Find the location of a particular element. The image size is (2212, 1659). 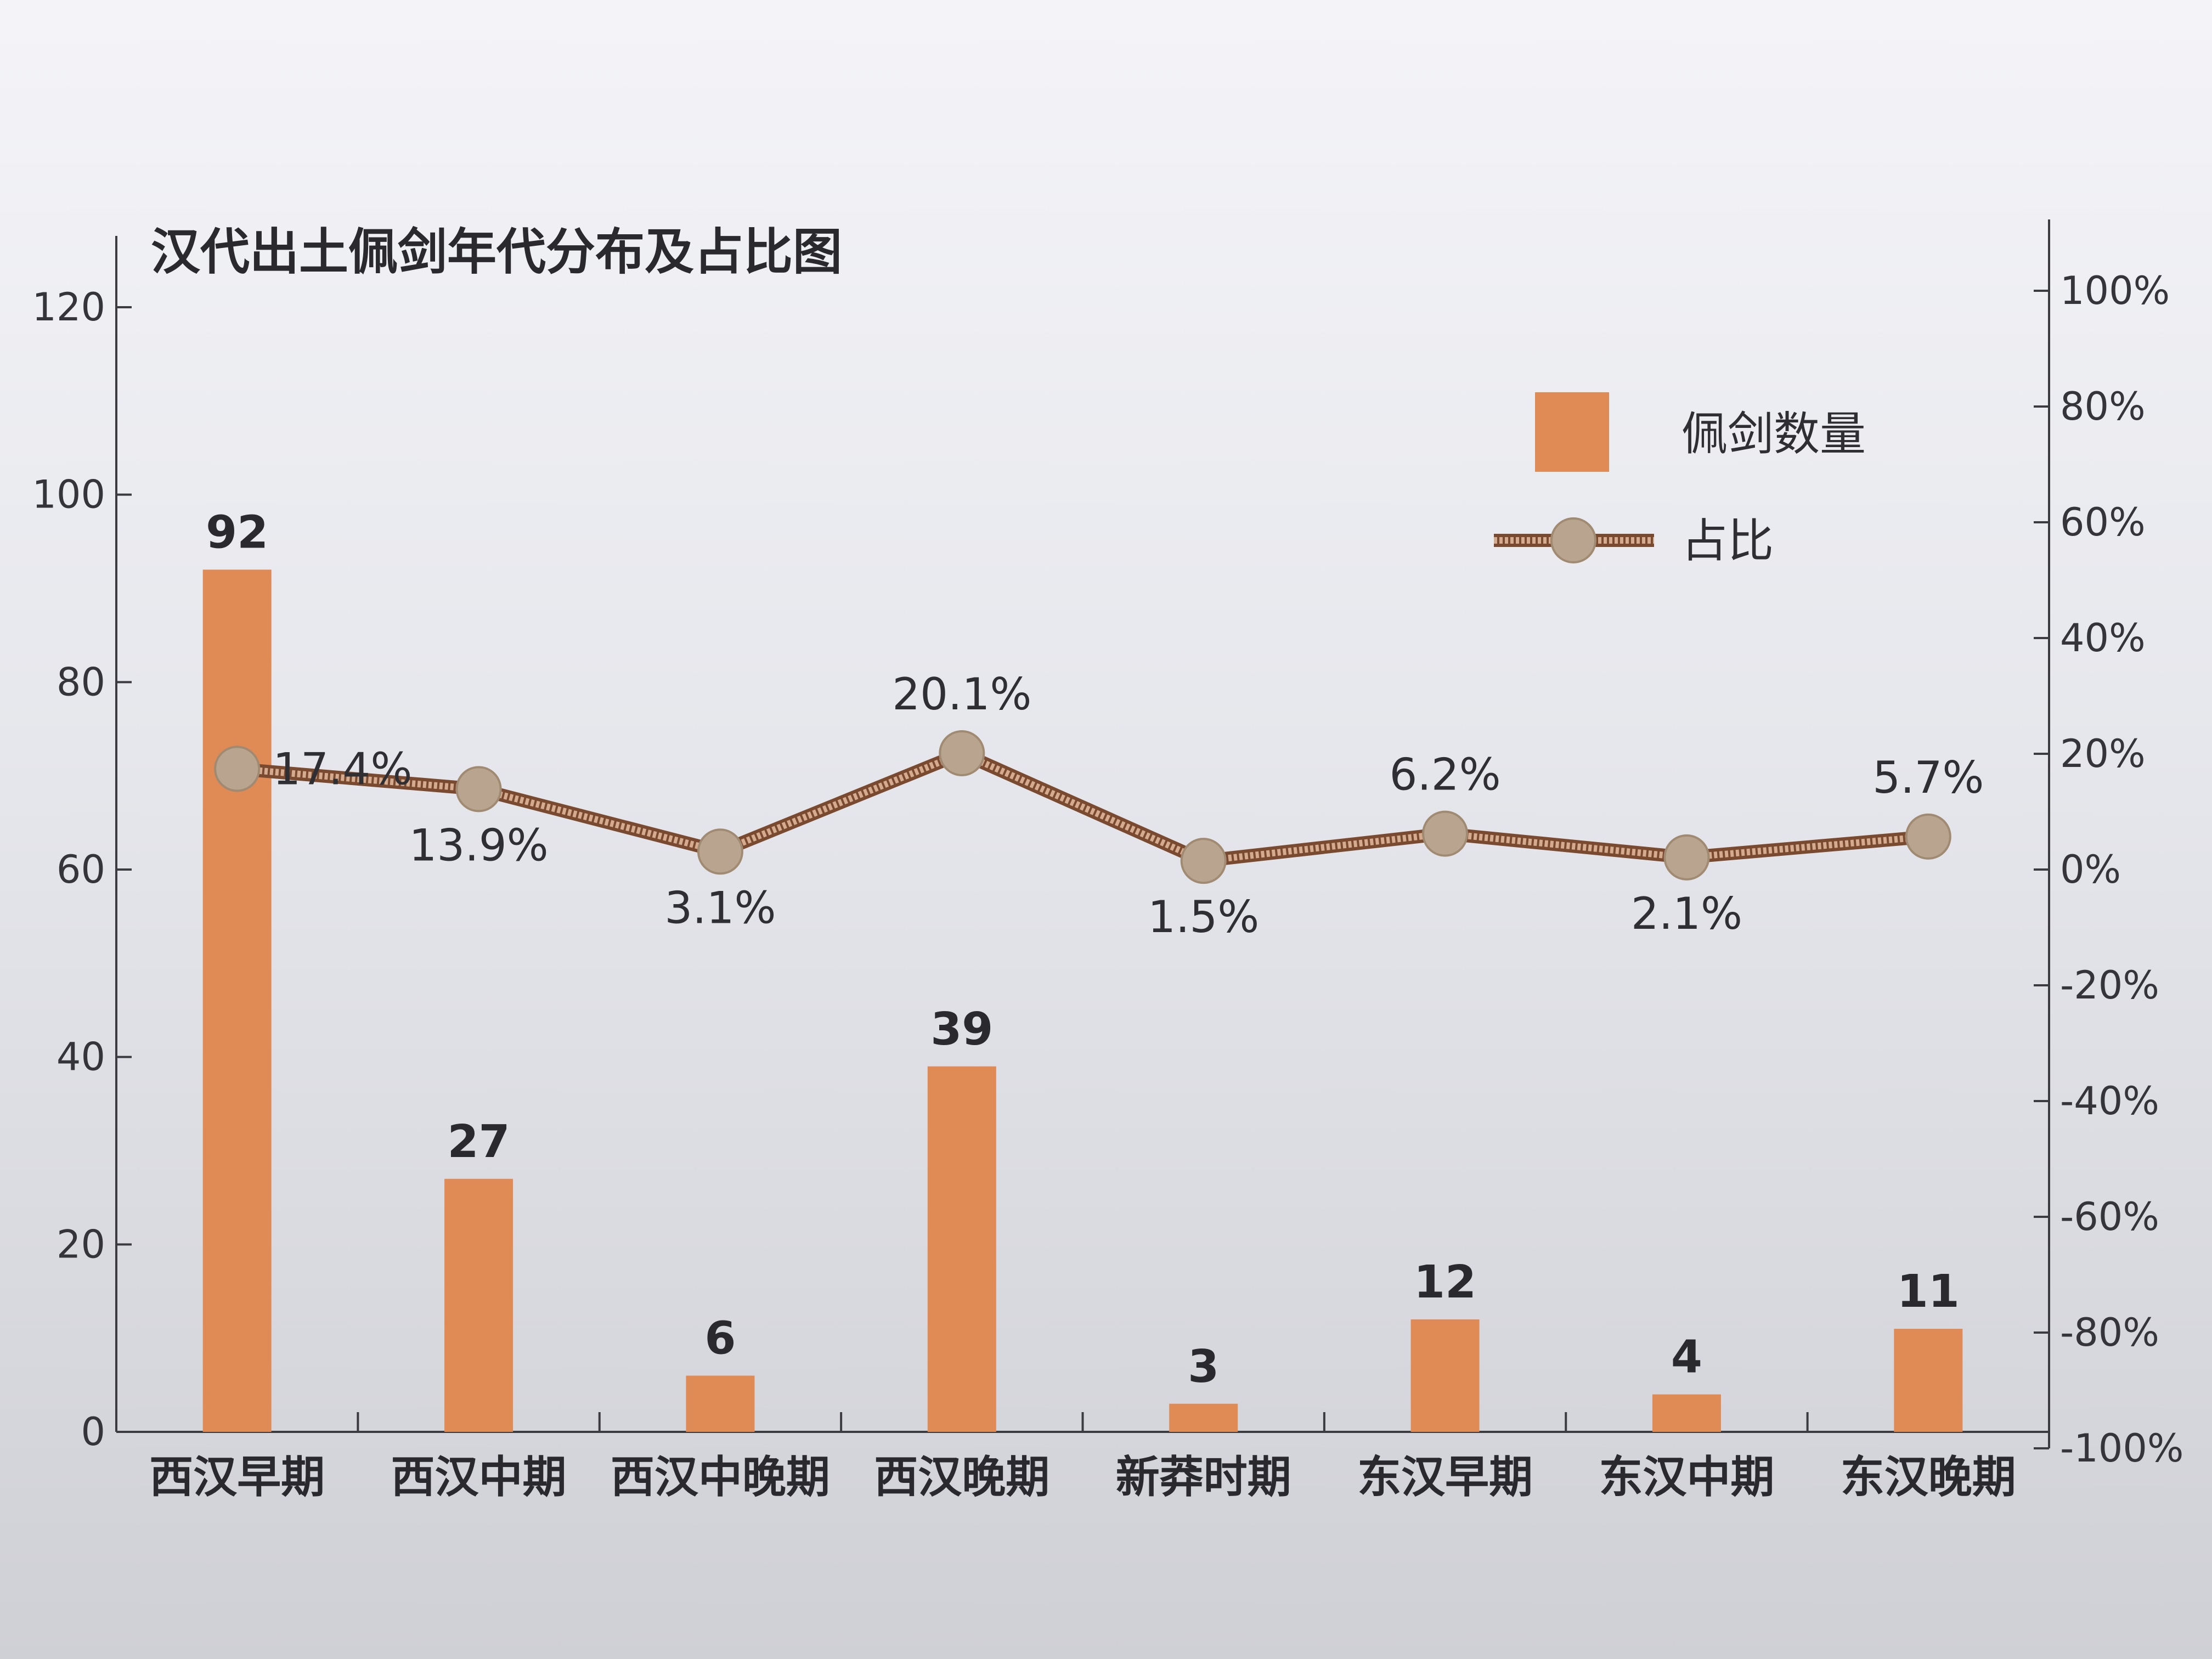

line-point-label: 17.4% is located at coordinates (343, 768).